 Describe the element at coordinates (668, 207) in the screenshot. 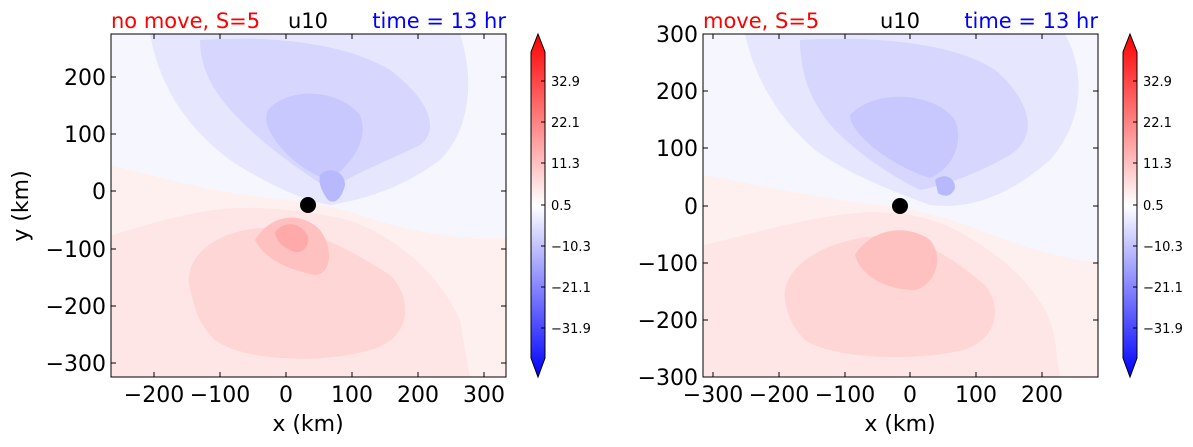

I see `y-tick-labels: −300 −200 −100 0 100 200 300` at that location.